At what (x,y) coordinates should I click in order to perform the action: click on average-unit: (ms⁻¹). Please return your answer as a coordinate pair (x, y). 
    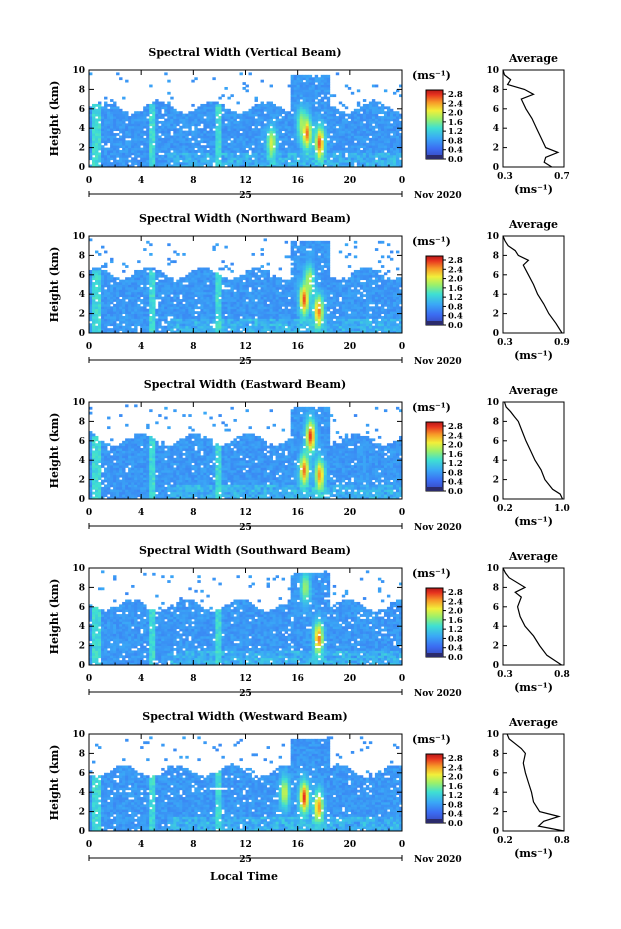
    Looking at the image, I should click on (533, 521).